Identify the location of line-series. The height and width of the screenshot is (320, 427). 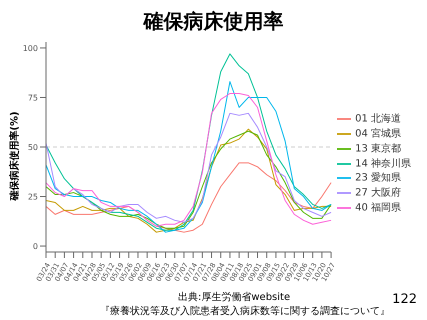
(189, 197).